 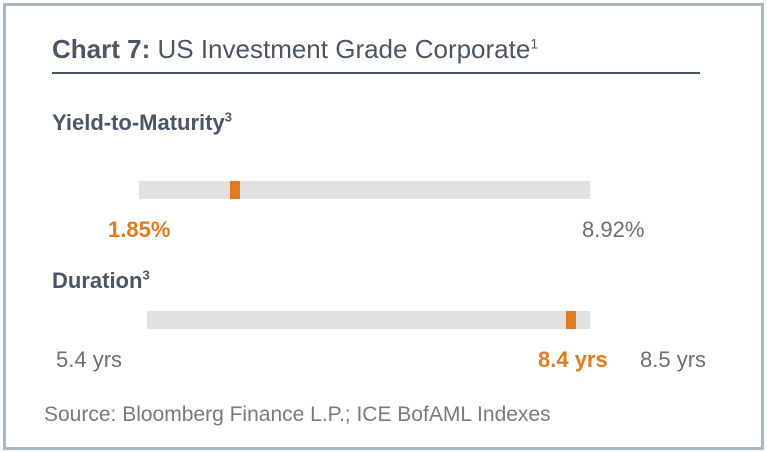 I want to click on duration-min-value: 5.4 yrs, so click(x=89, y=359).